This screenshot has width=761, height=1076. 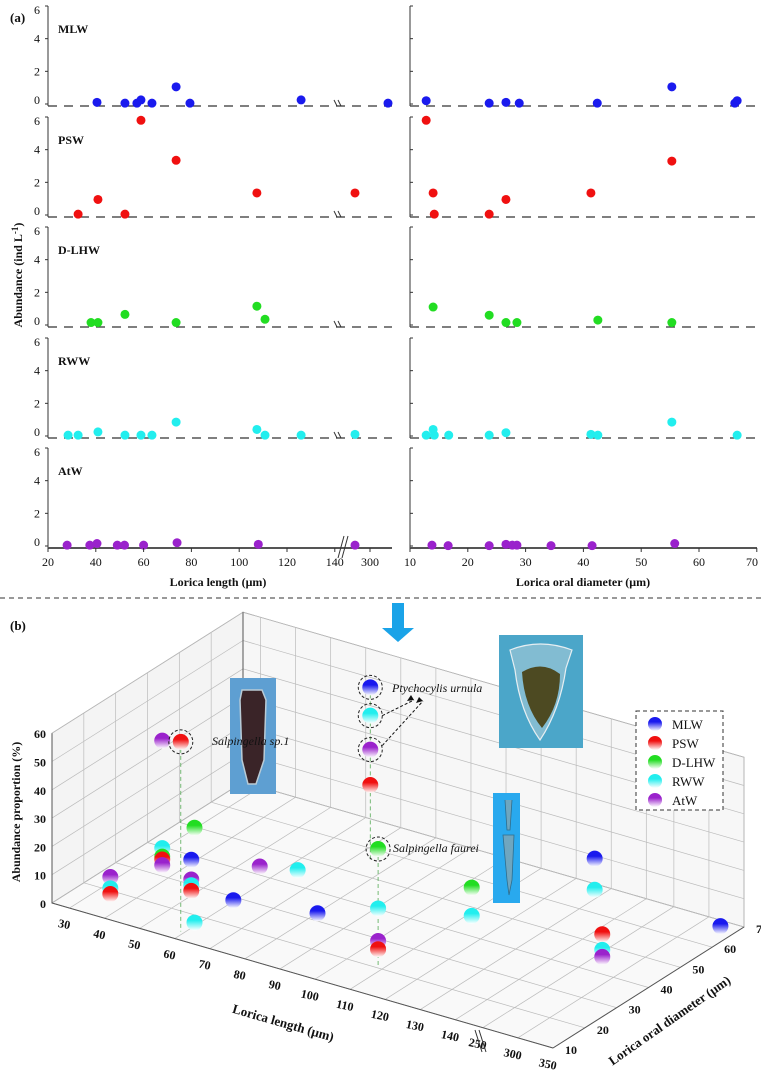 What do you see at coordinates (641, 562) in the screenshot?
I see `x-tick-label: 50` at bounding box center [641, 562].